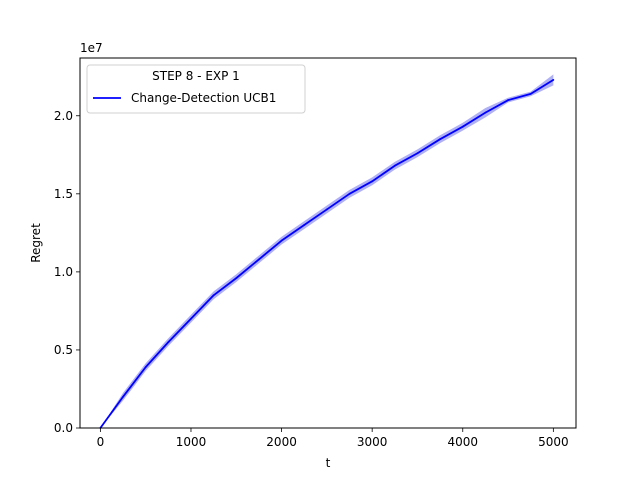 The height and width of the screenshot is (480, 640). What do you see at coordinates (101, 442) in the screenshot?
I see `x-tick-label: 0` at bounding box center [101, 442].